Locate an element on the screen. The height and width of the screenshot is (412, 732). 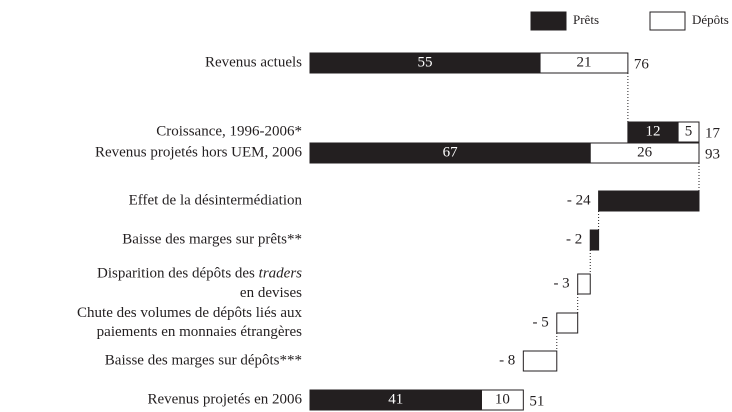
category-label: Revenus actuels is located at coordinates (253, 62).